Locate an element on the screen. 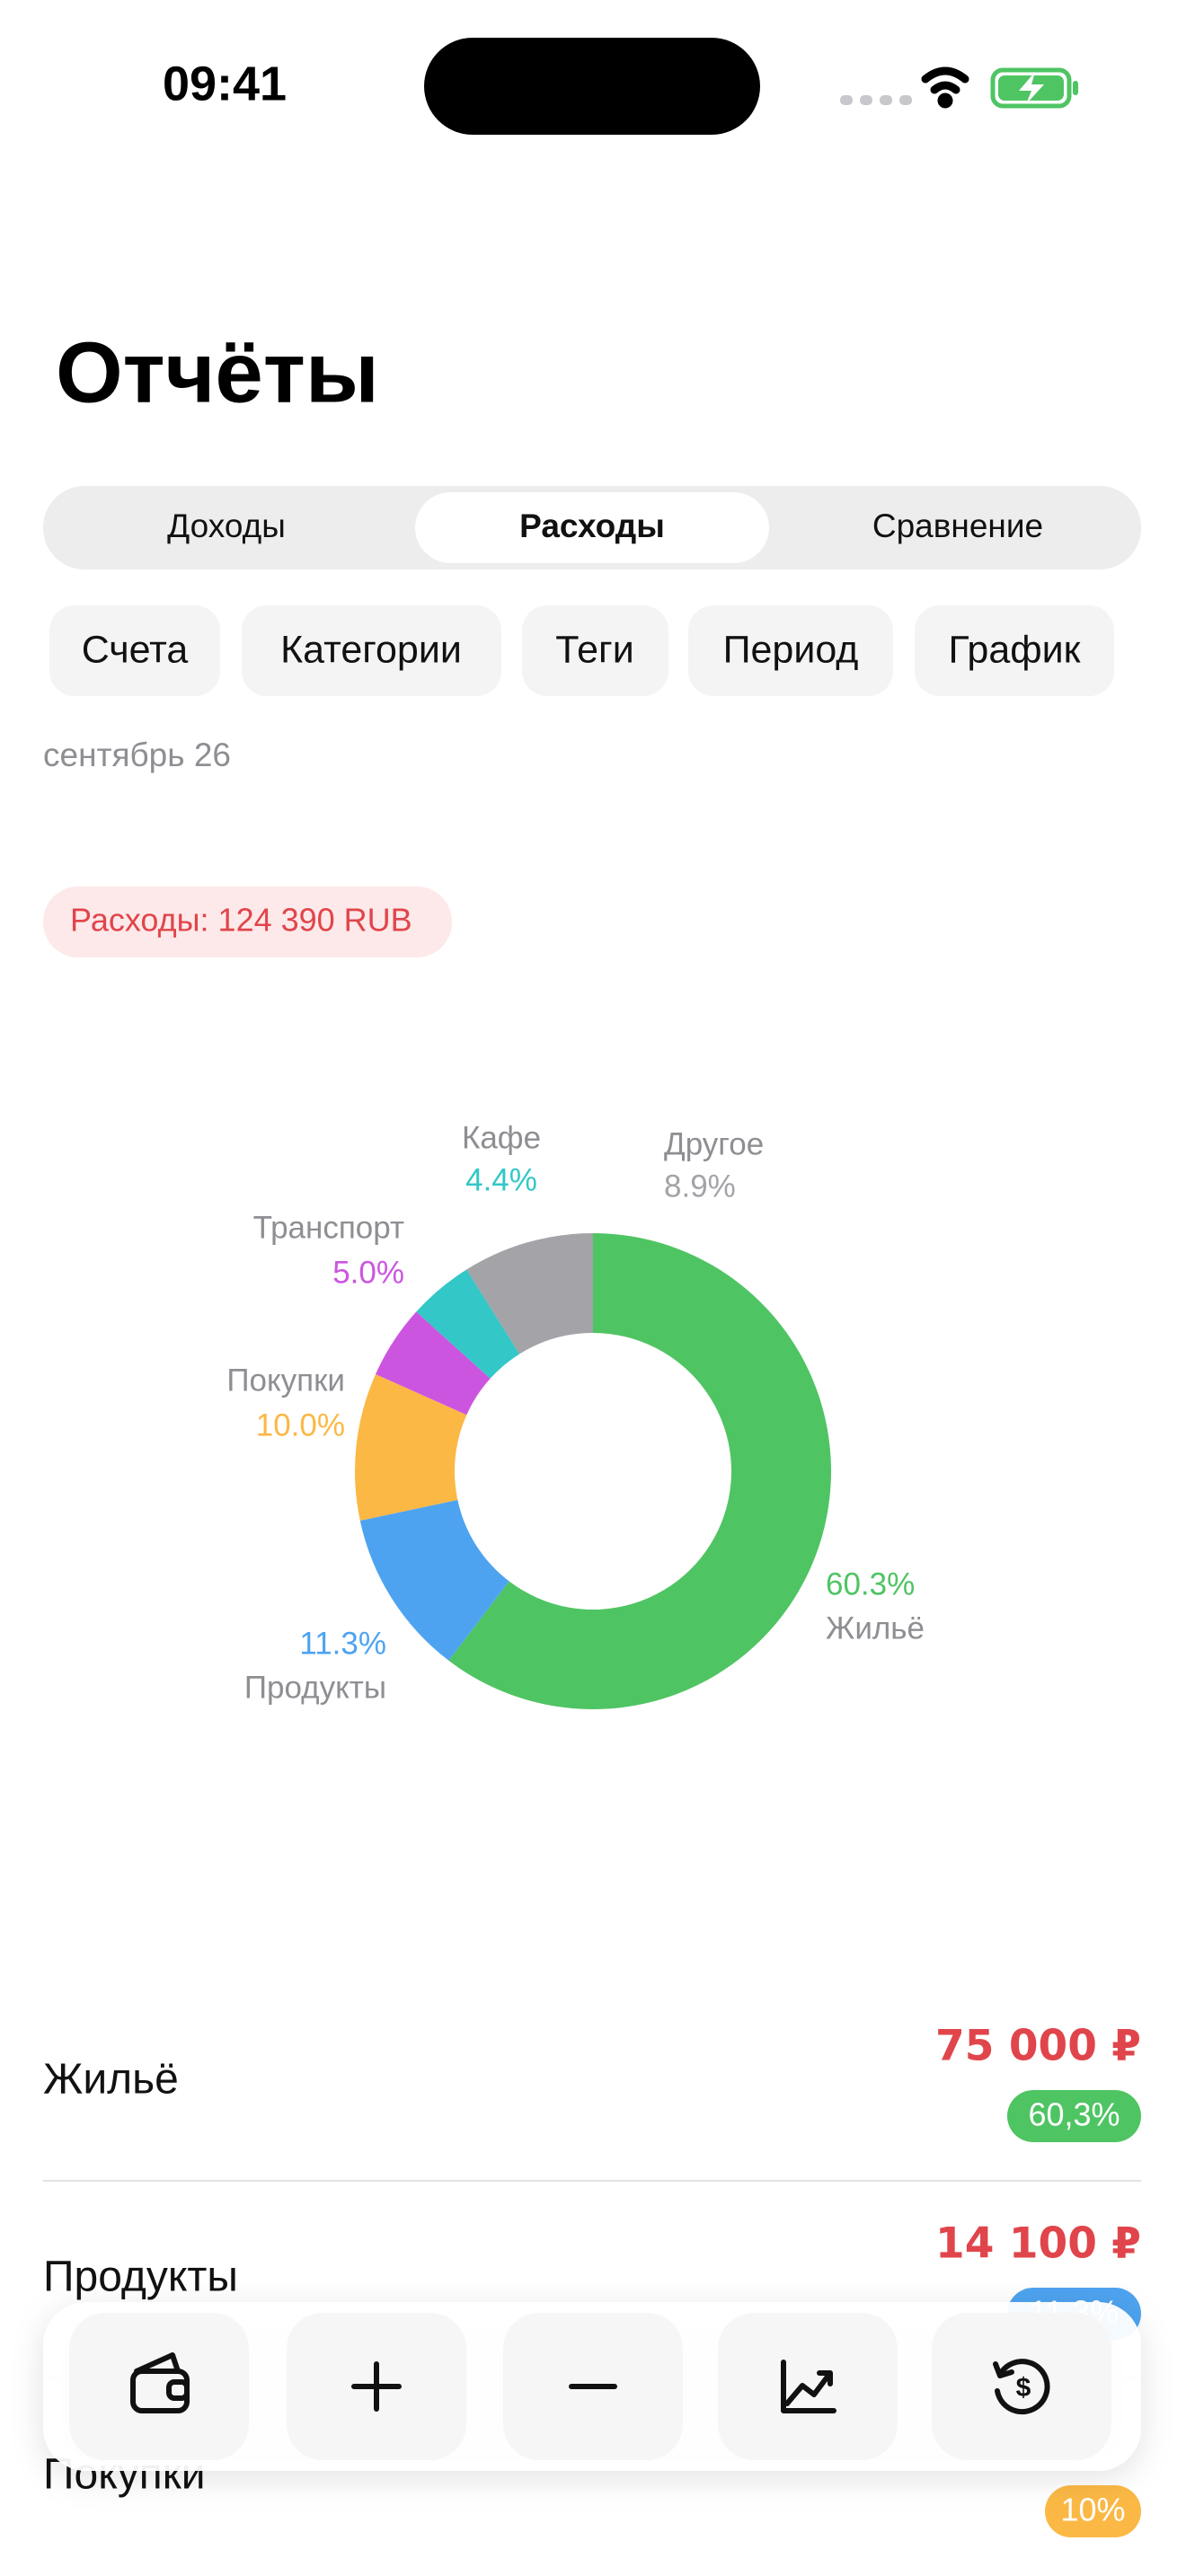 The width and height of the screenshot is (1186, 2576). segment-name: Транспорт is located at coordinates (328, 1227).